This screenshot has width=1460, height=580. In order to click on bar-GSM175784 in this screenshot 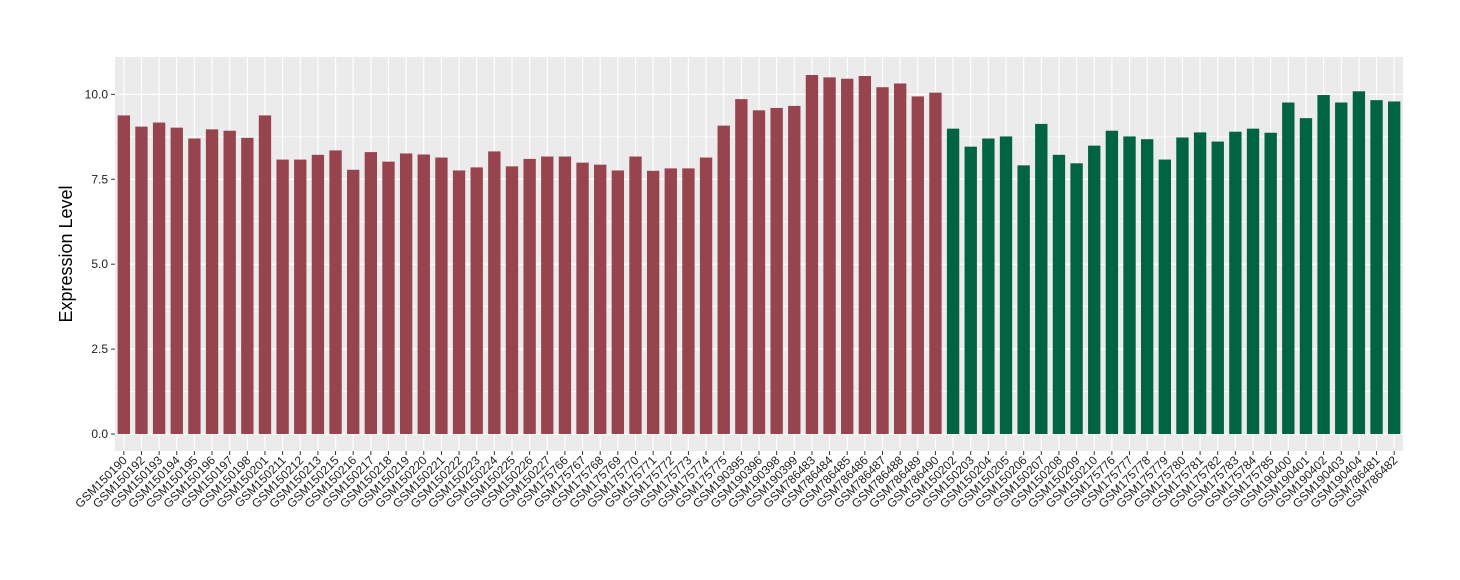, I will do `click(1253, 281)`.